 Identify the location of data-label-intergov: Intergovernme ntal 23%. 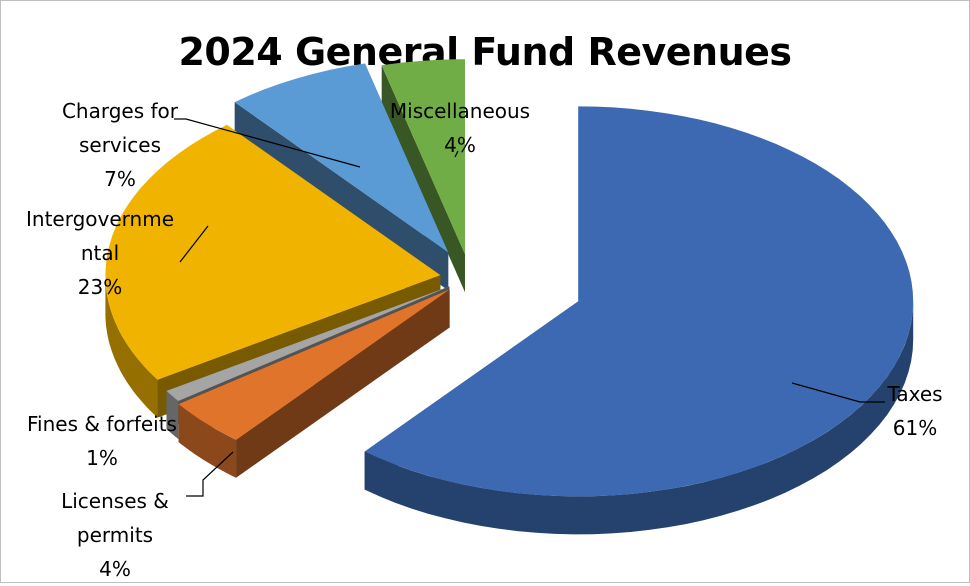
(100, 253).